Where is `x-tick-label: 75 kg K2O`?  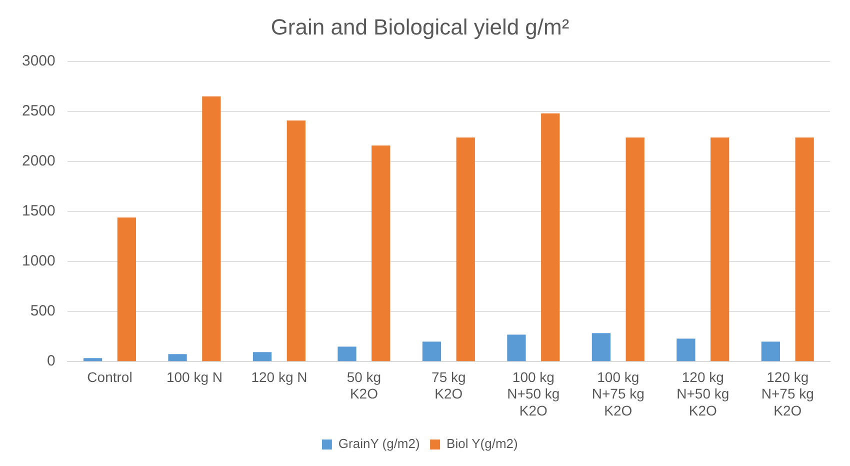 x-tick-label: 75 kg K2O is located at coordinates (449, 385).